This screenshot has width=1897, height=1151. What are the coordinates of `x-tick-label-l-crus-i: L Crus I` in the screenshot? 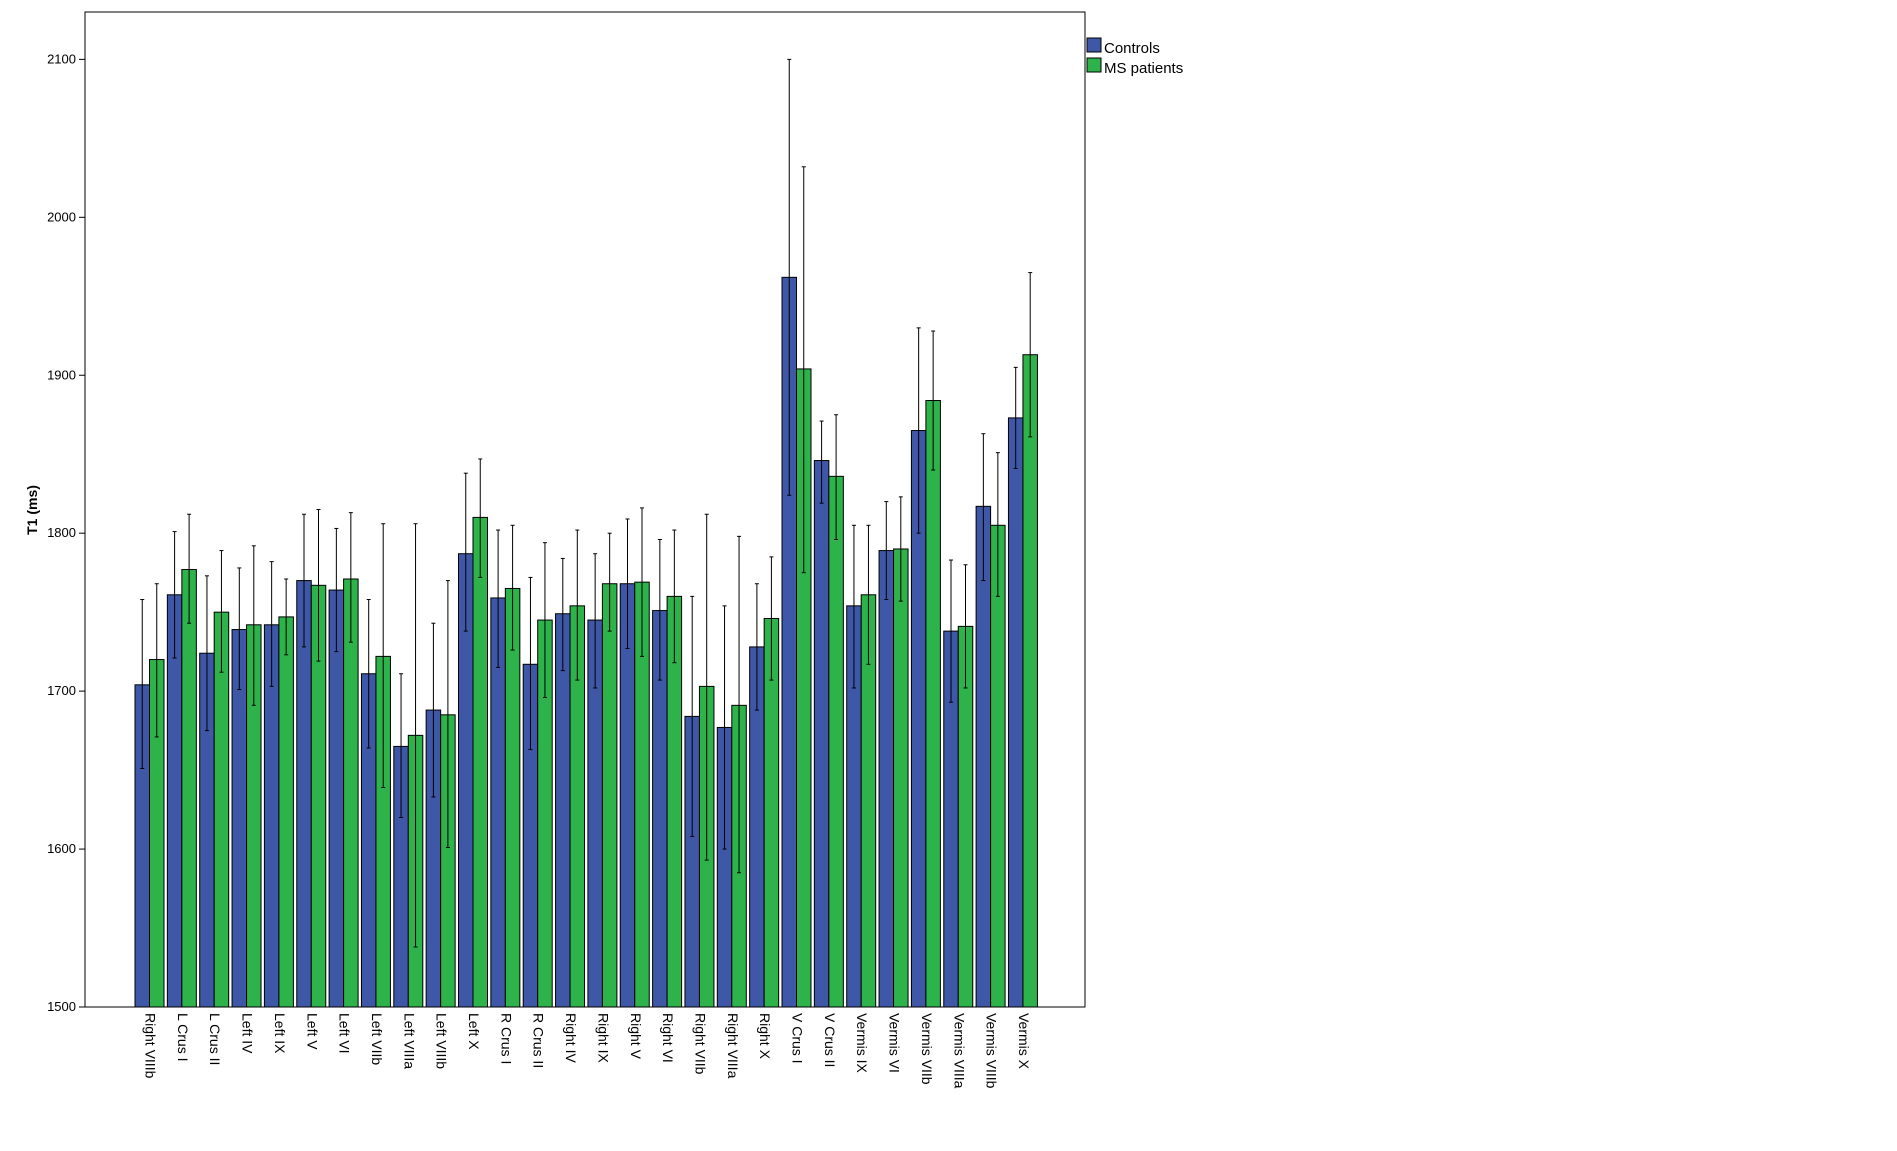 It's located at (183, 1037).